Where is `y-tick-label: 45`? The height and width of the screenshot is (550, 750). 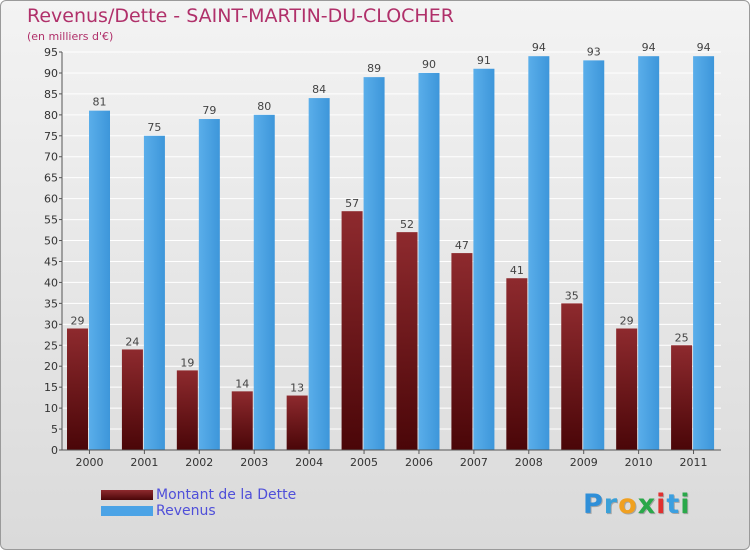
y-tick-label: 45 is located at coordinates (51, 261).